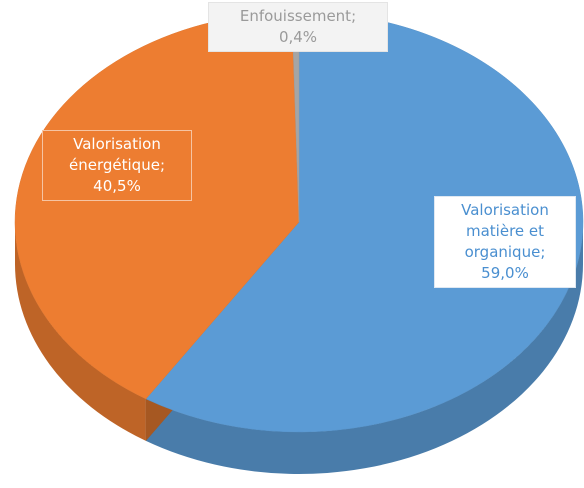 The height and width of the screenshot is (488, 584). What do you see at coordinates (115, 154) in the screenshot?
I see `label-category: Valorisation énergétique` at bounding box center [115, 154].